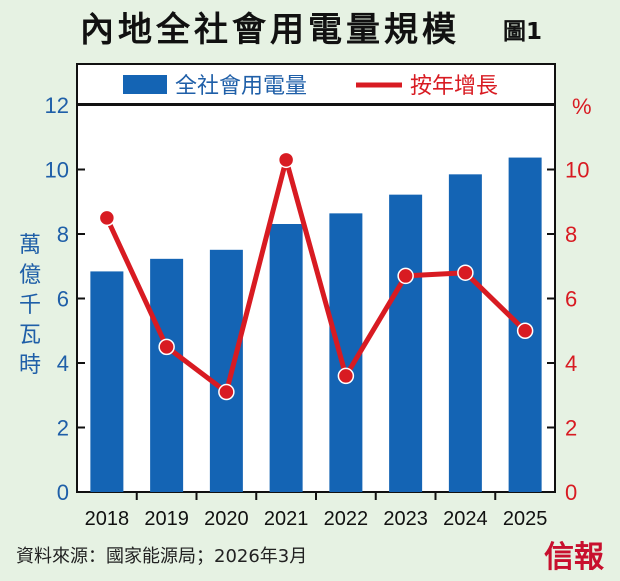 The image size is (620, 581). I want to click on bar-2021, so click(286, 358).